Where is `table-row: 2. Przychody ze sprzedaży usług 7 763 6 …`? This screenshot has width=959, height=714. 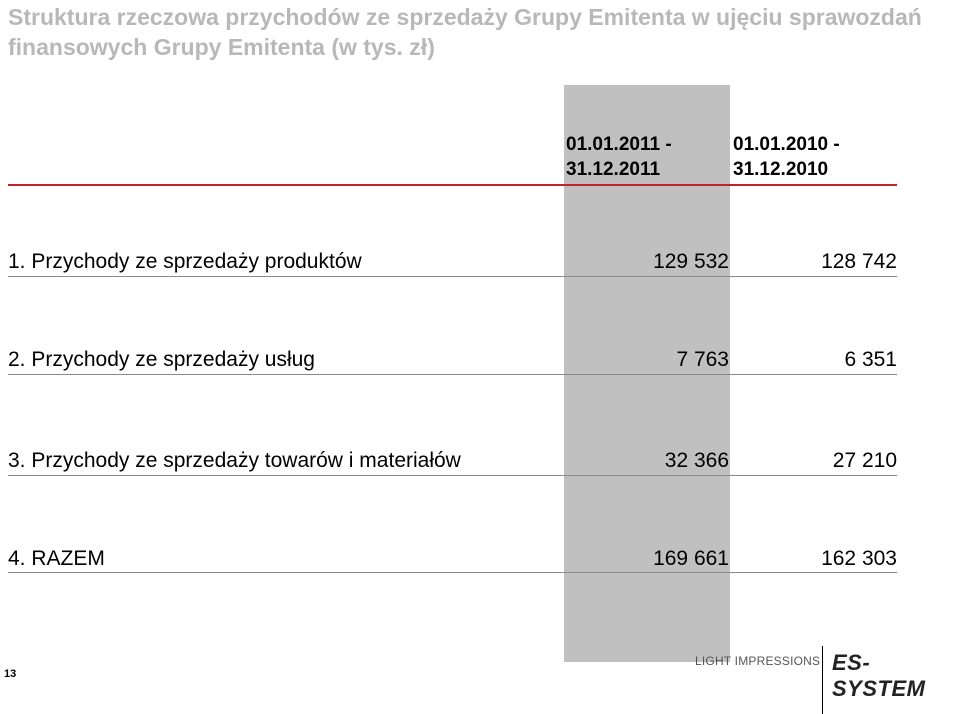 table-row: 2. Przychody ze sprzedaży usług 7 763 6 … is located at coordinates (452, 360).